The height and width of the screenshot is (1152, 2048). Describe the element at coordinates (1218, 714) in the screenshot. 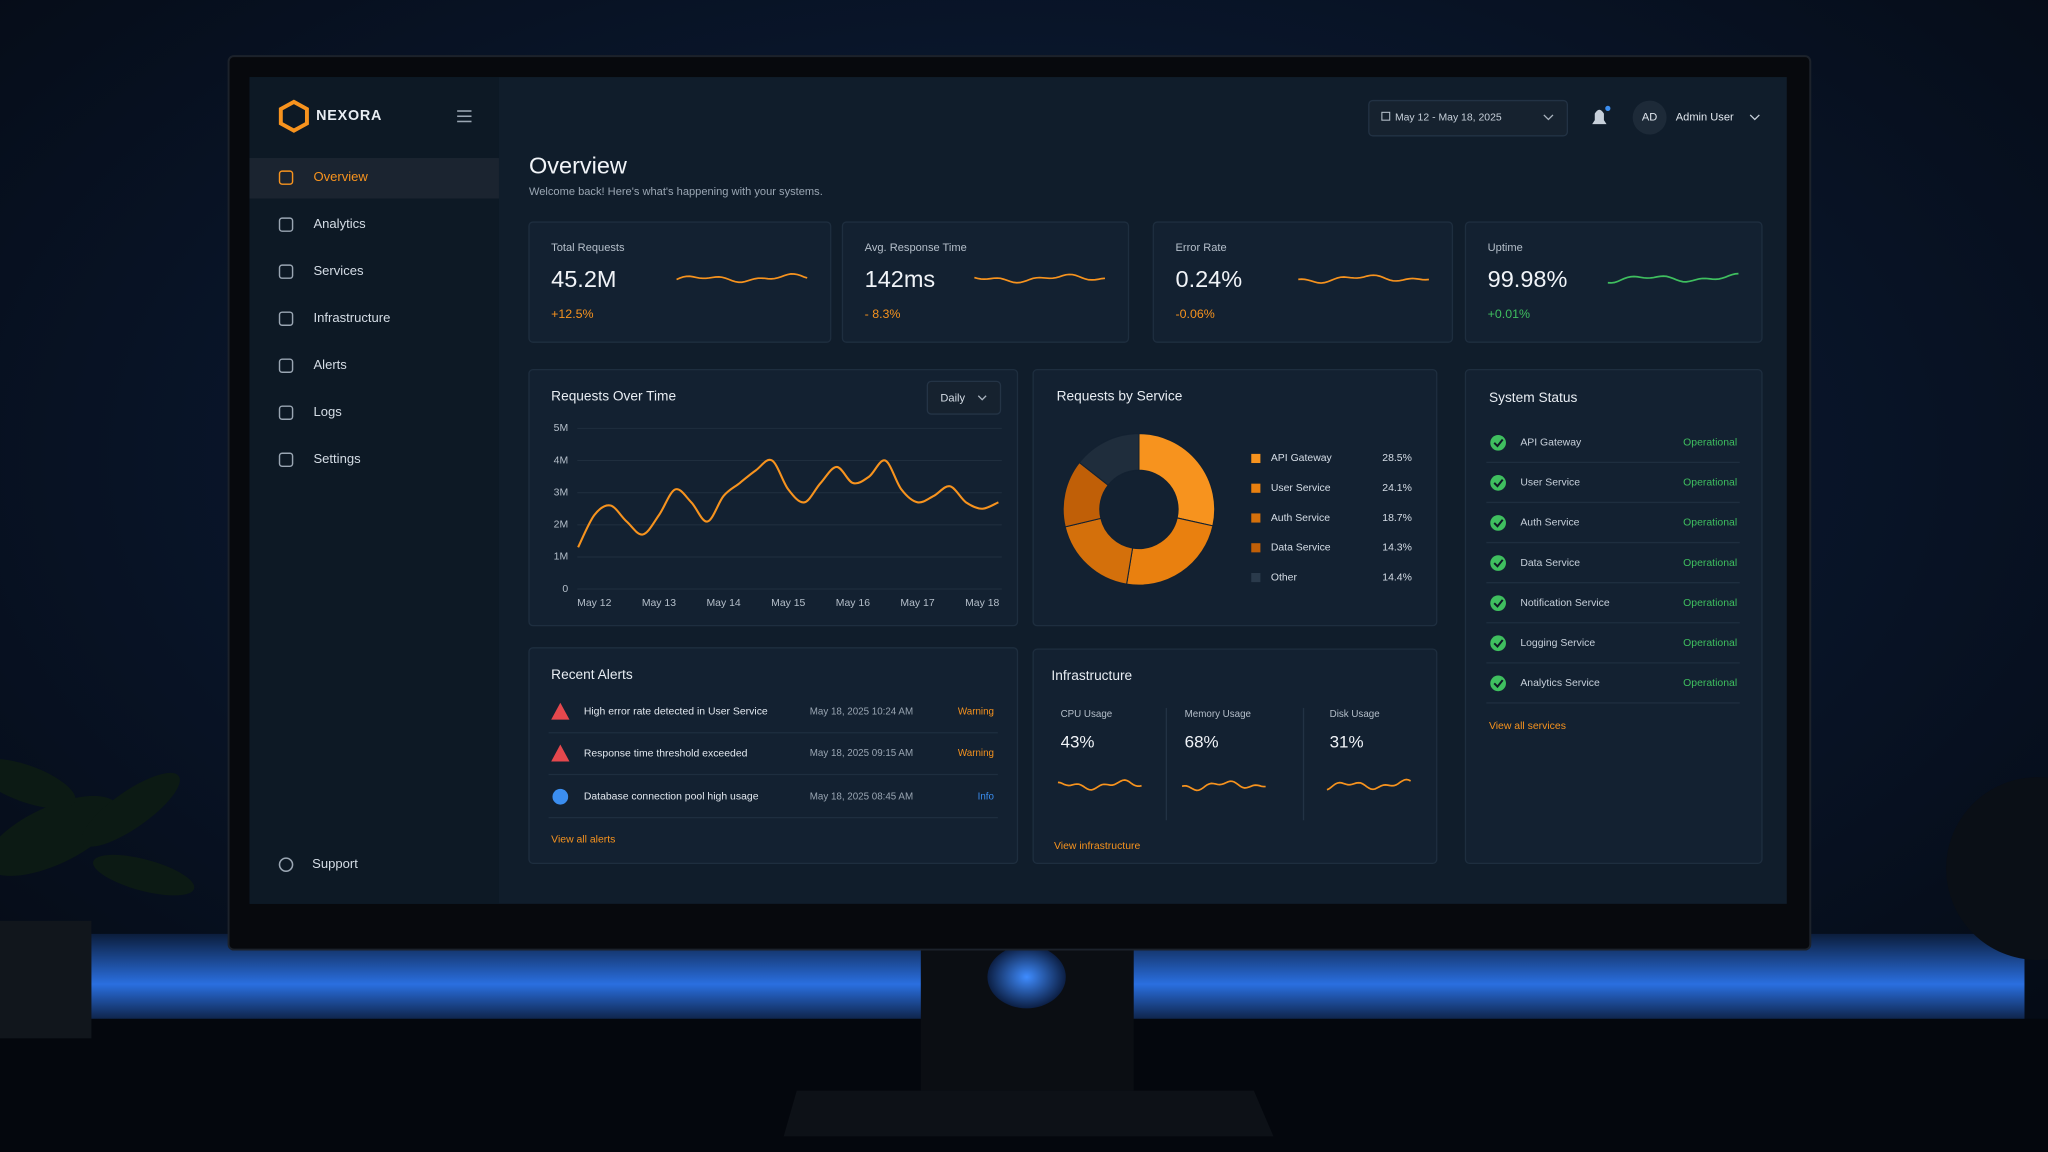

I see `metric-label: Memory Usage` at that location.